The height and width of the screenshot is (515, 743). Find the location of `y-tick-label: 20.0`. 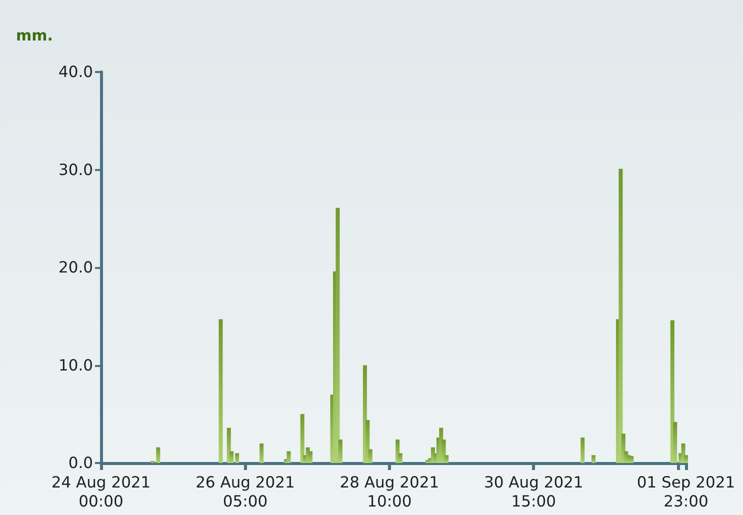

y-tick-label: 20.0 is located at coordinates (75, 267).